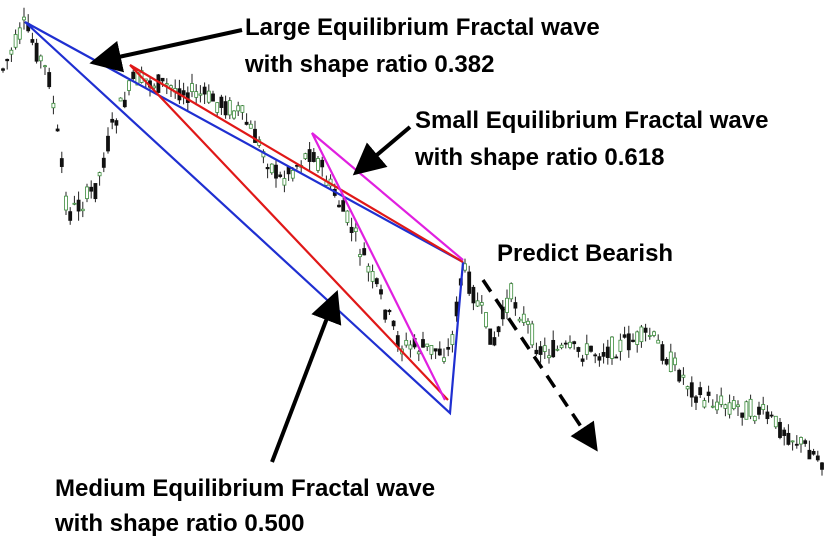 Image resolution: width=825 pixels, height=558 pixels. I want to click on small-note: Small Equilibrium Fractal wave, so click(591, 120).